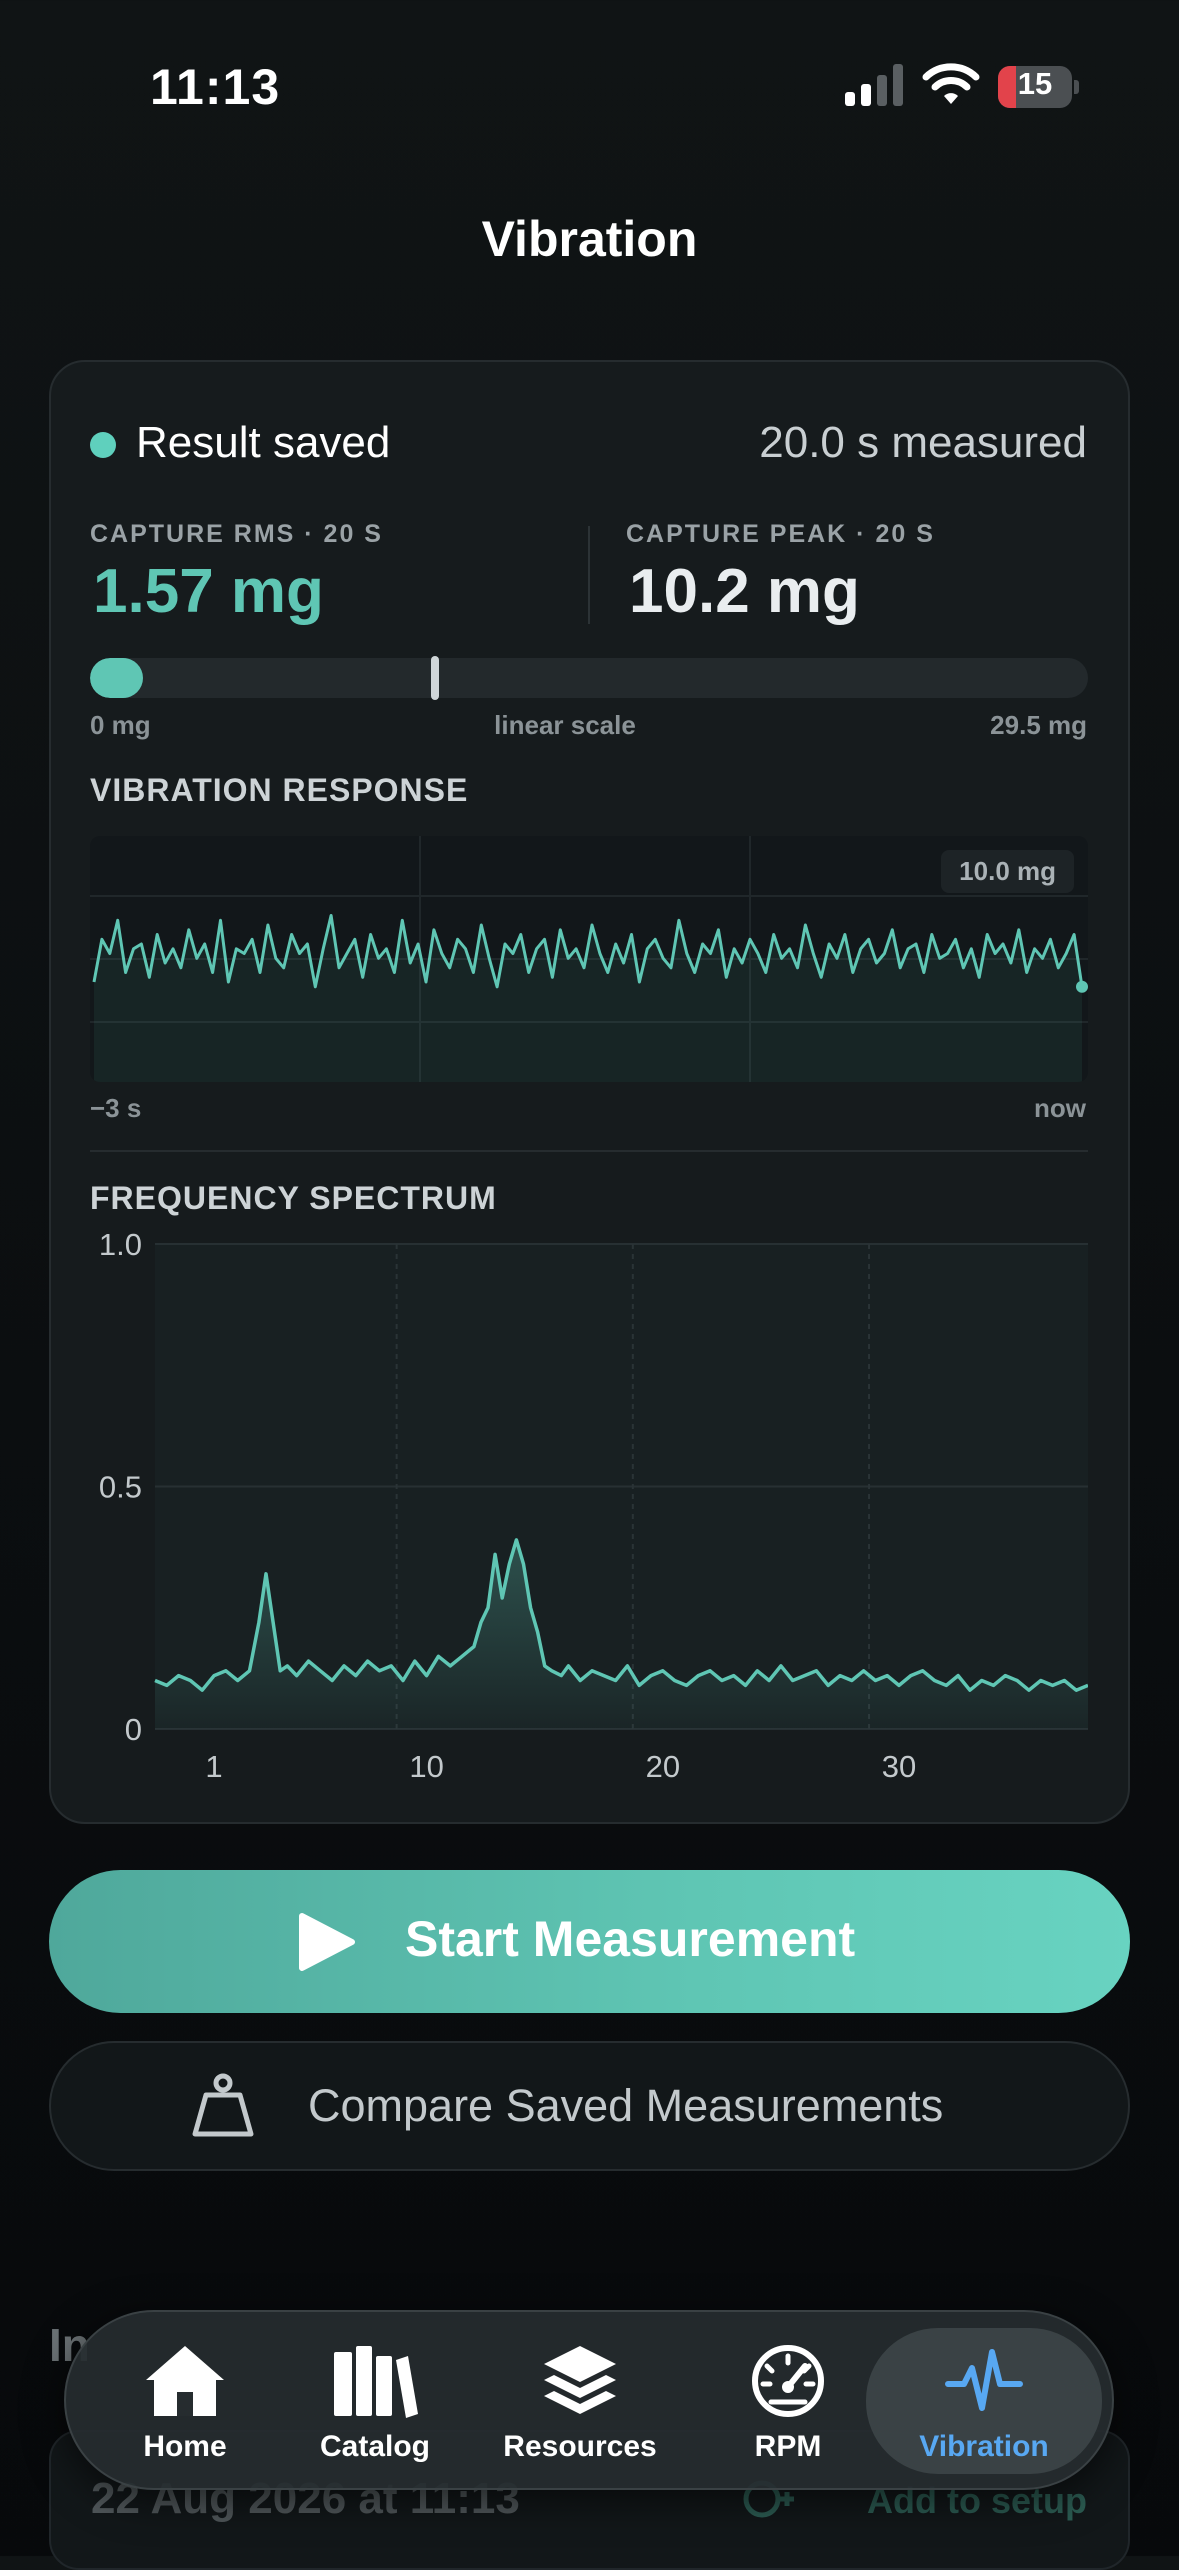 The width and height of the screenshot is (1179, 2570). Describe the element at coordinates (788, 2381) in the screenshot. I see `gauge-icon` at that location.